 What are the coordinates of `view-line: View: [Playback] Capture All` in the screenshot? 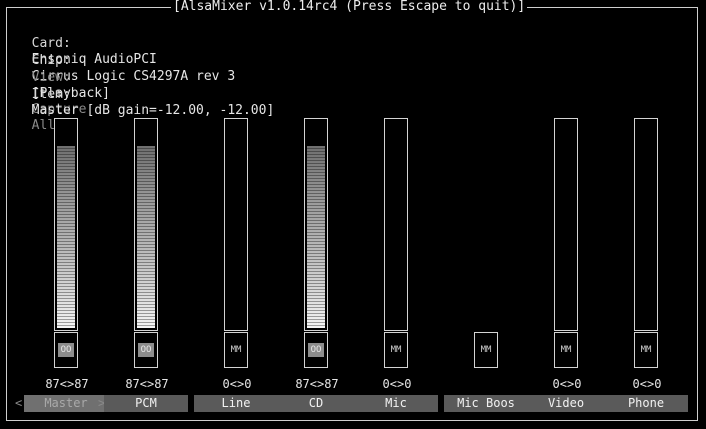 It's located at (63, 94).